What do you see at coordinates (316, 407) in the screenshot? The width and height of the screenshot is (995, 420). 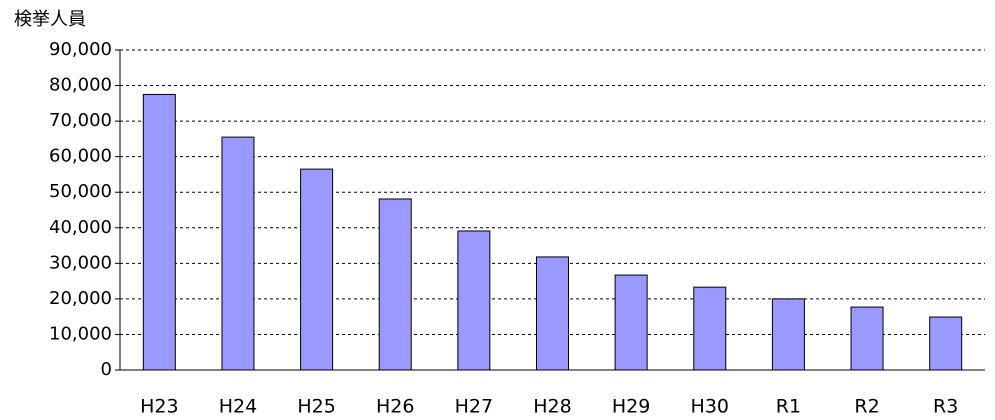 I see `x-tick-label: H25` at bounding box center [316, 407].